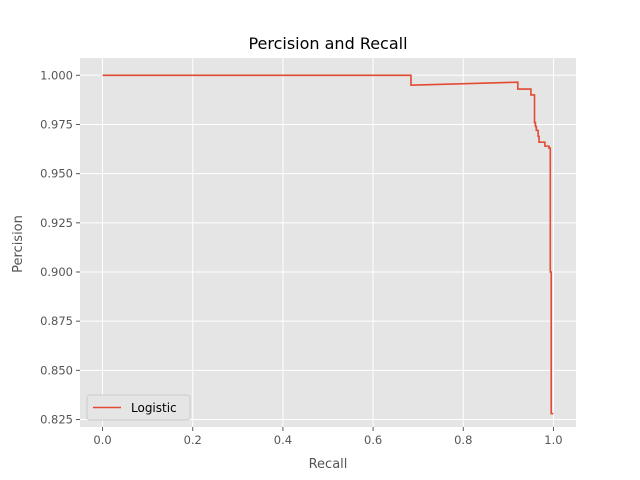 The image size is (640, 480). What do you see at coordinates (56, 75) in the screenshot?
I see `y-tick-label: 1.000` at bounding box center [56, 75].